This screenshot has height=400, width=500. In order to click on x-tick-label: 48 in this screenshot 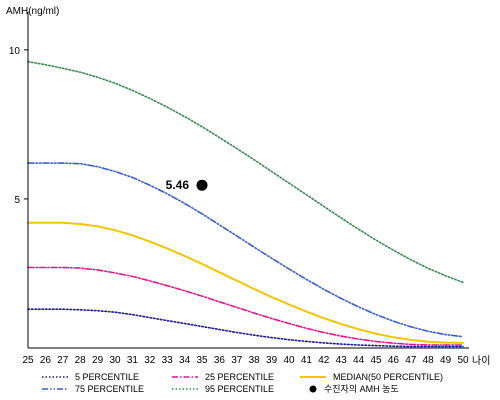, I will do `click(429, 360)`.